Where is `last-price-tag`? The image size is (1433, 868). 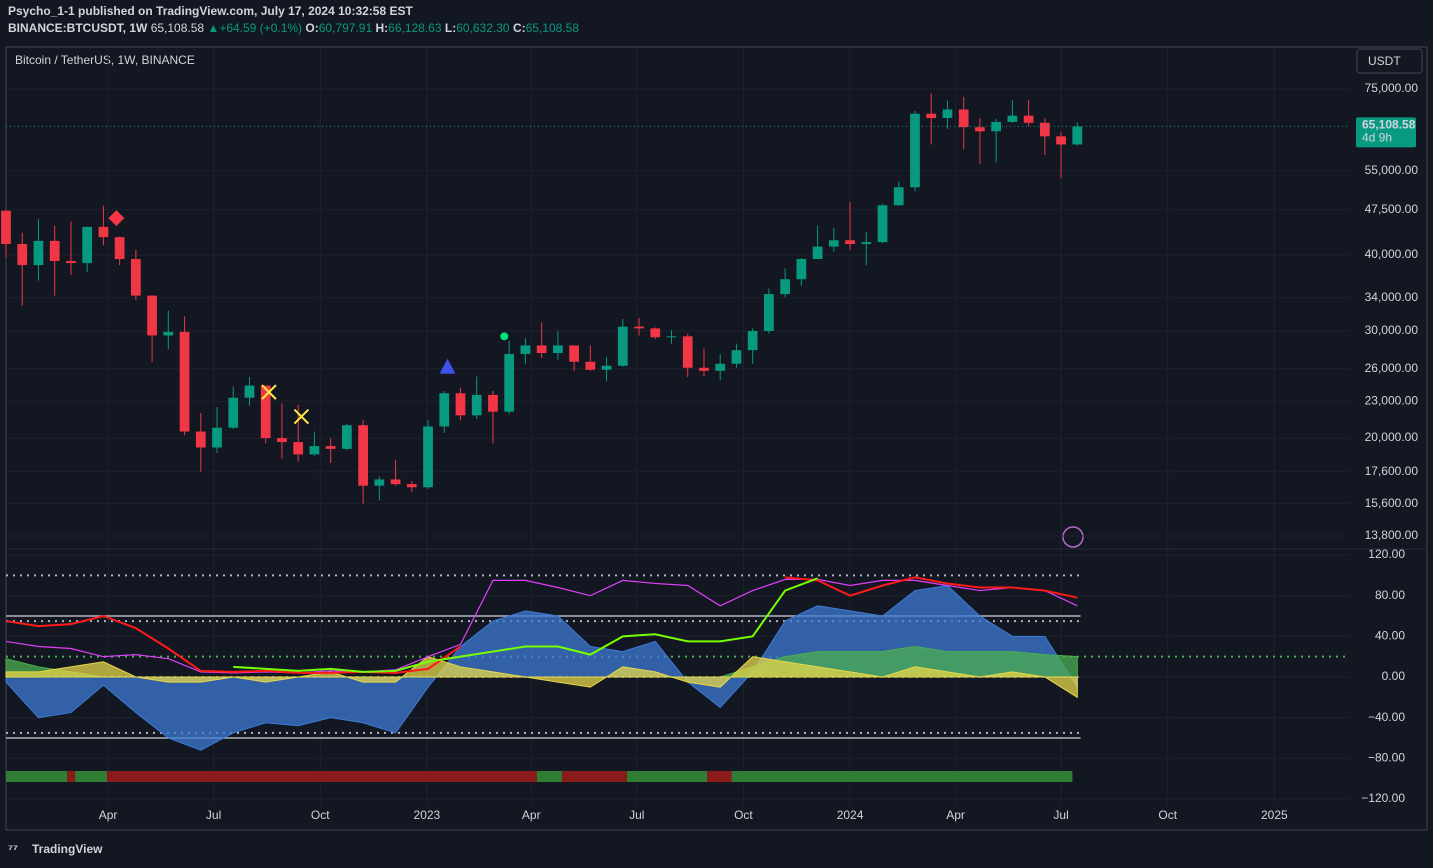
last-price-tag is located at coordinates (1386, 132).